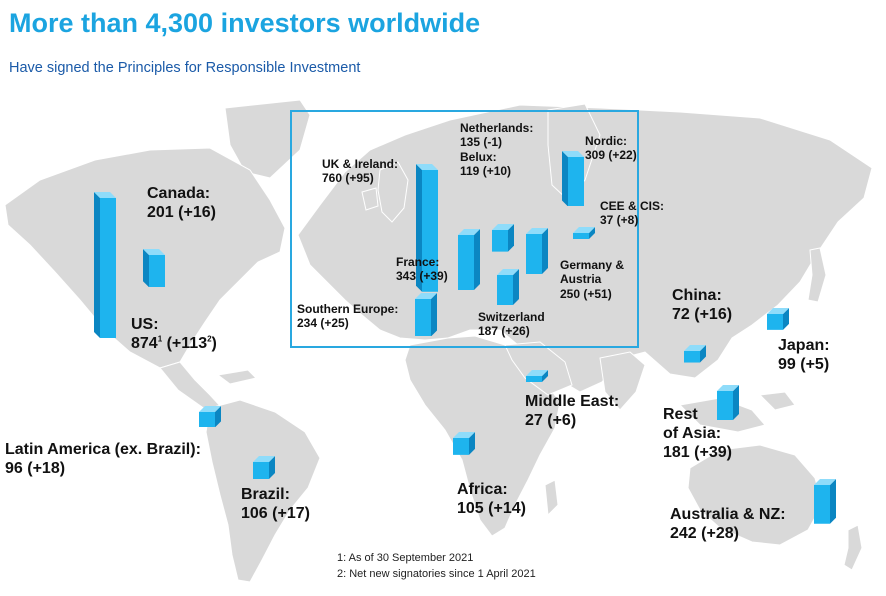 The image size is (886, 596). I want to click on label-southern-europe-value: 234 (+25), so click(323, 323).